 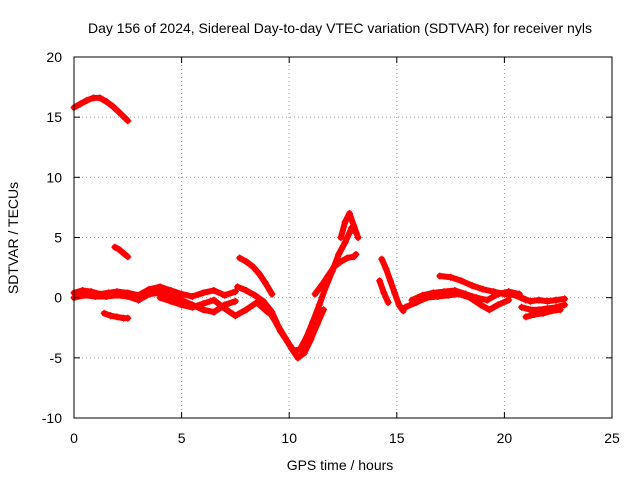 I want to click on series-track-m, so click(x=384, y=291).